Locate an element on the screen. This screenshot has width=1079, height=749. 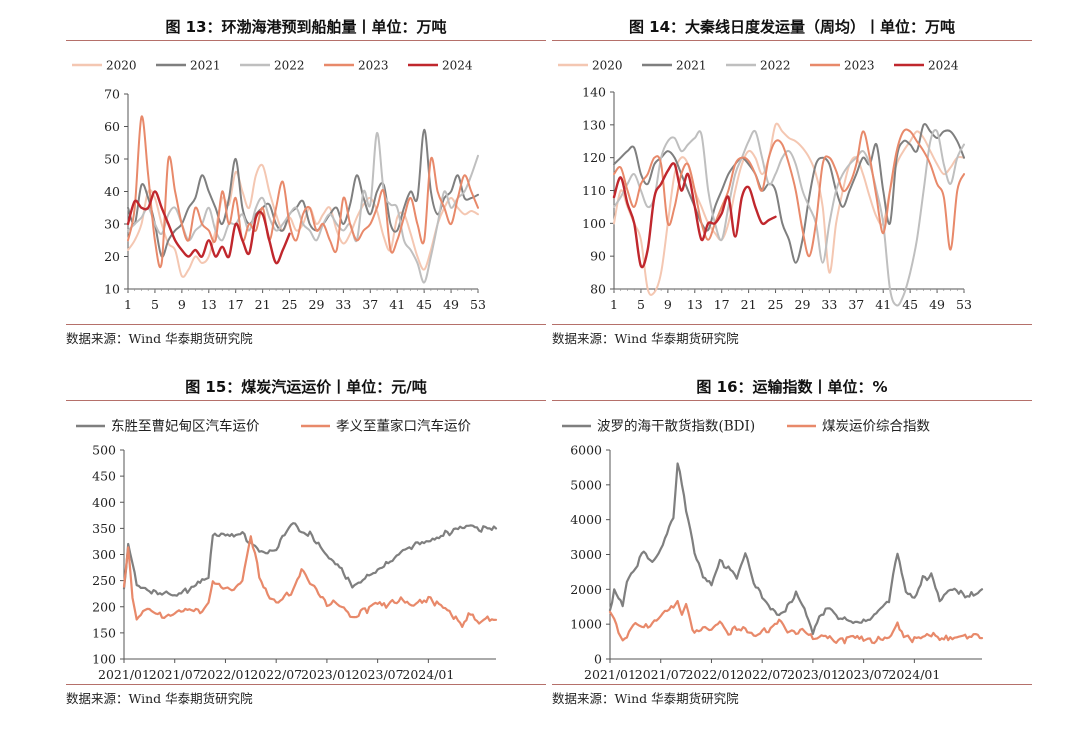
source-note: 数据来源：Wind 华泰期货研究院 is located at coordinates (159, 698).